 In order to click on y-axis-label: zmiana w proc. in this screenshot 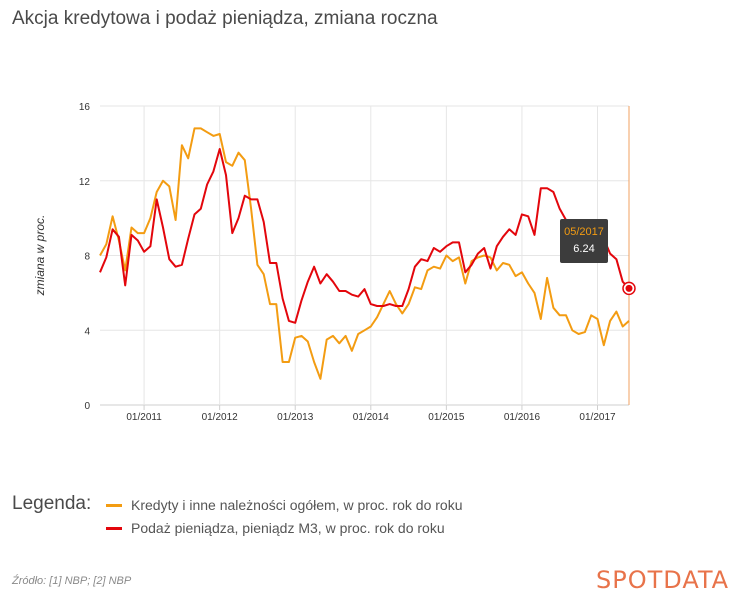, I will do `click(40, 256)`.